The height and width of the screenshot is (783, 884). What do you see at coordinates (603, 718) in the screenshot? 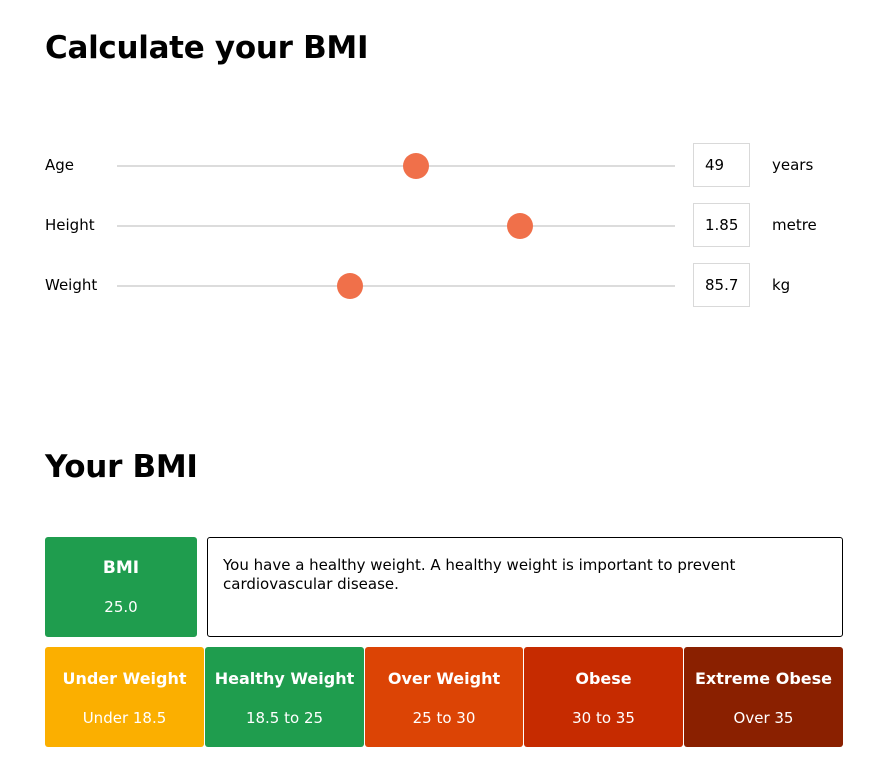
I see `category-range: 30 to 35` at bounding box center [603, 718].